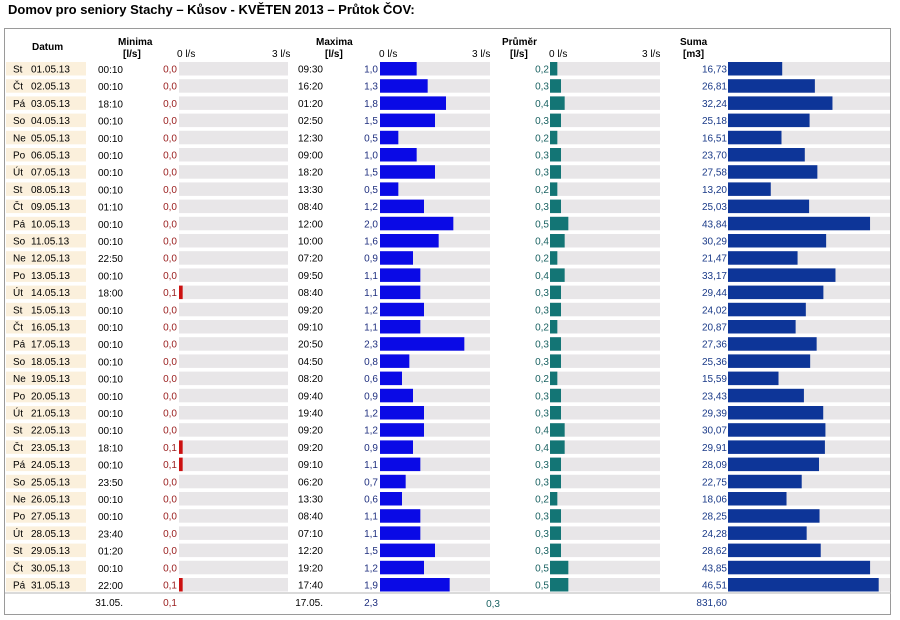 The image size is (900, 620). Describe the element at coordinates (50, 482) in the screenshot. I see `date-label: 25.05.13` at that location.